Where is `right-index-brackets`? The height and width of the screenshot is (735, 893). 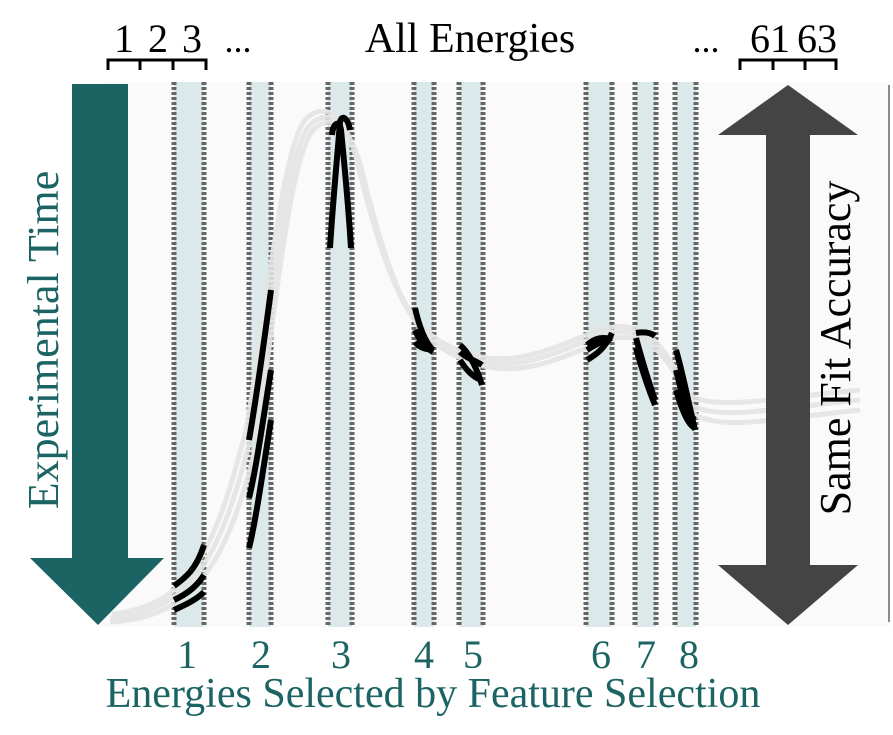
right-index-brackets is located at coordinates (788, 64).